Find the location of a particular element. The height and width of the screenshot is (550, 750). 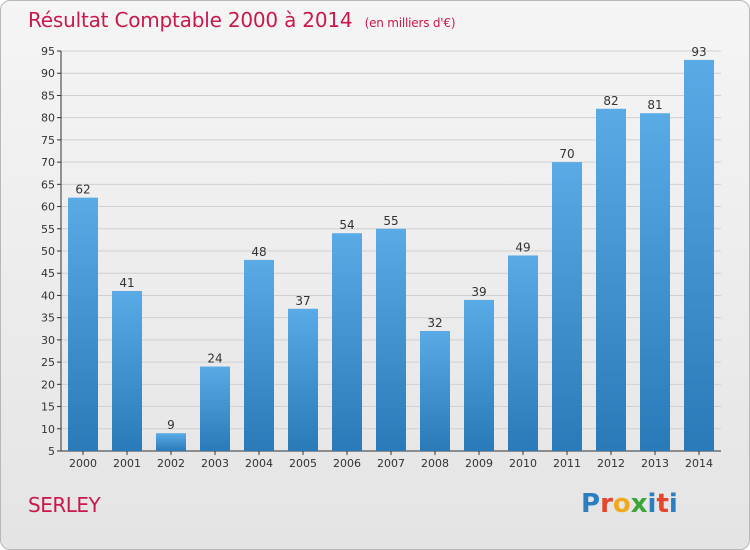

data-label-2006: 54 is located at coordinates (346, 225).